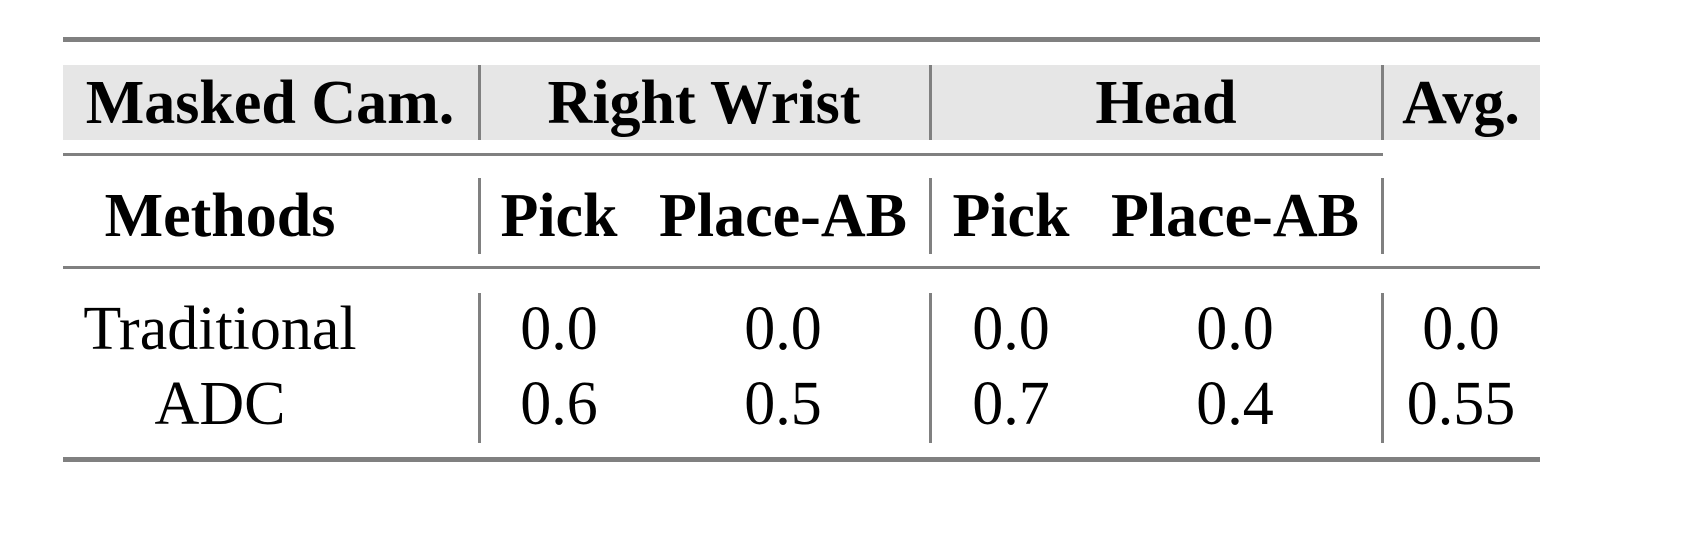  What do you see at coordinates (783, 404) in the screenshot?
I see `cell-value: 0.5` at bounding box center [783, 404].